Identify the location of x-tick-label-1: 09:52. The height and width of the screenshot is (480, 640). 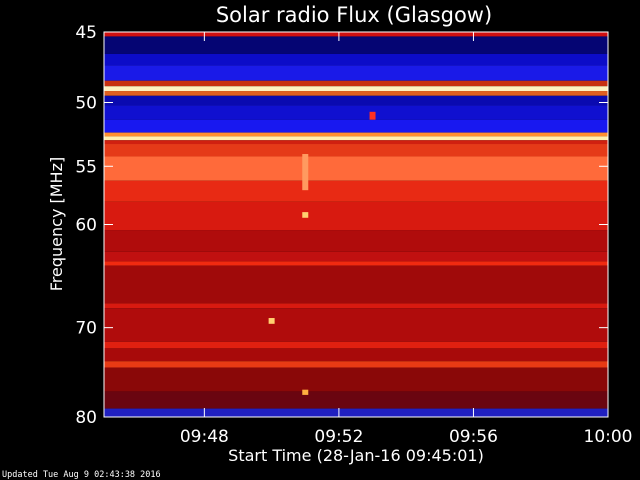
(338, 437).